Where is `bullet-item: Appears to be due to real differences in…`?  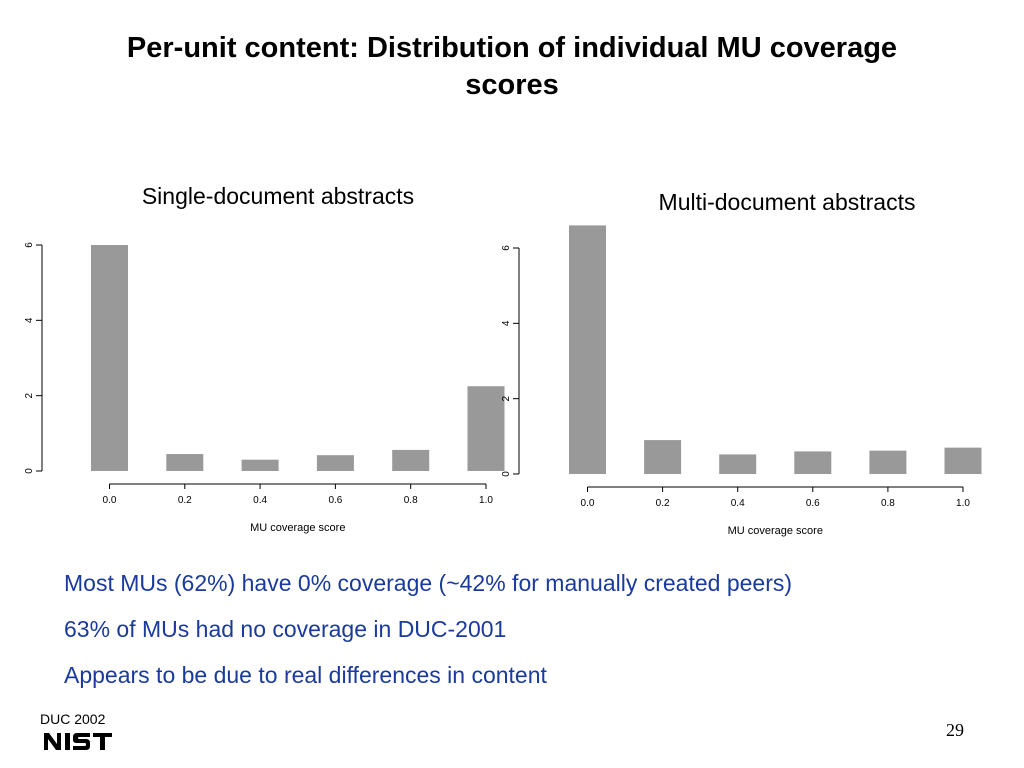
bullet-item: Appears to be due to real differences in… is located at coordinates (305, 675).